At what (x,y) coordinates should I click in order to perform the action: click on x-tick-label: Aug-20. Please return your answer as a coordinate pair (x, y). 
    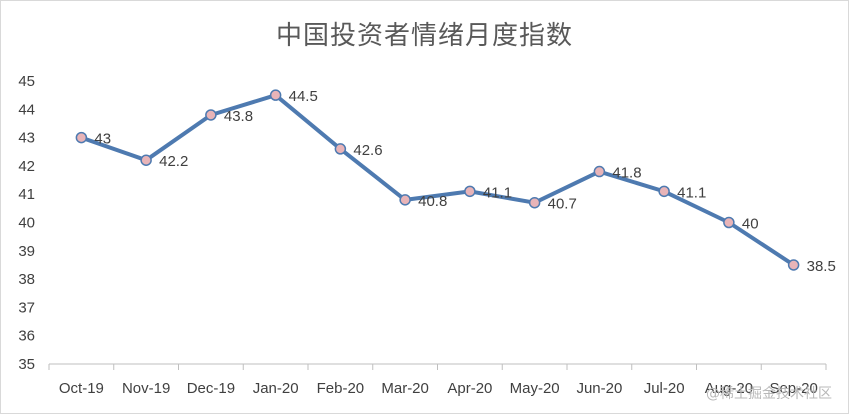
    Looking at the image, I should click on (729, 388).